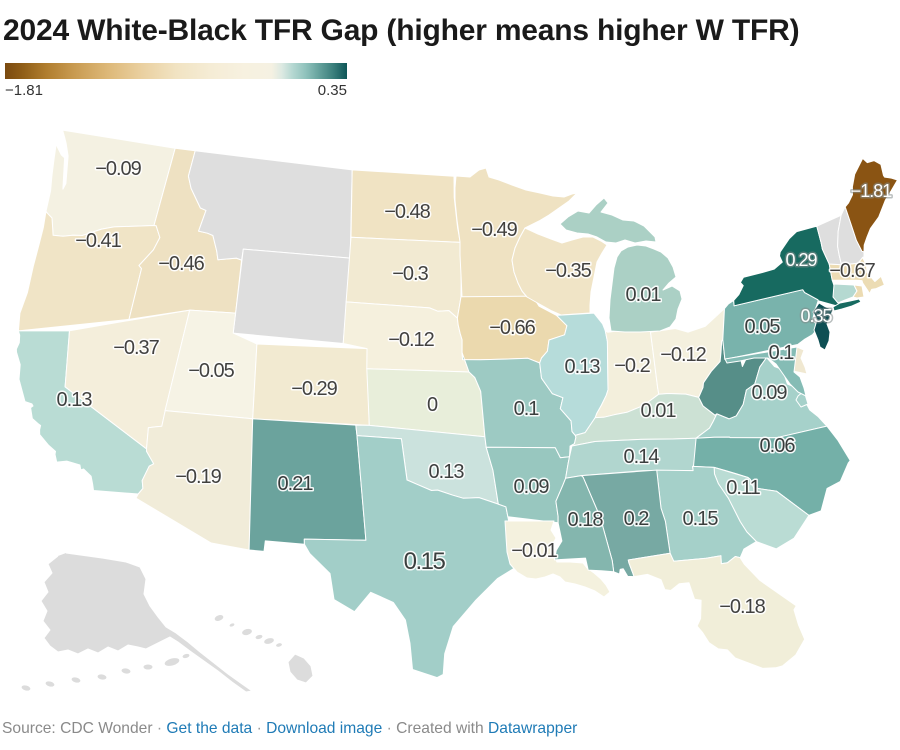 The width and height of the screenshot is (900, 750). What do you see at coordinates (410, 274) in the screenshot?
I see `svg-text: −0.3` at bounding box center [410, 274].